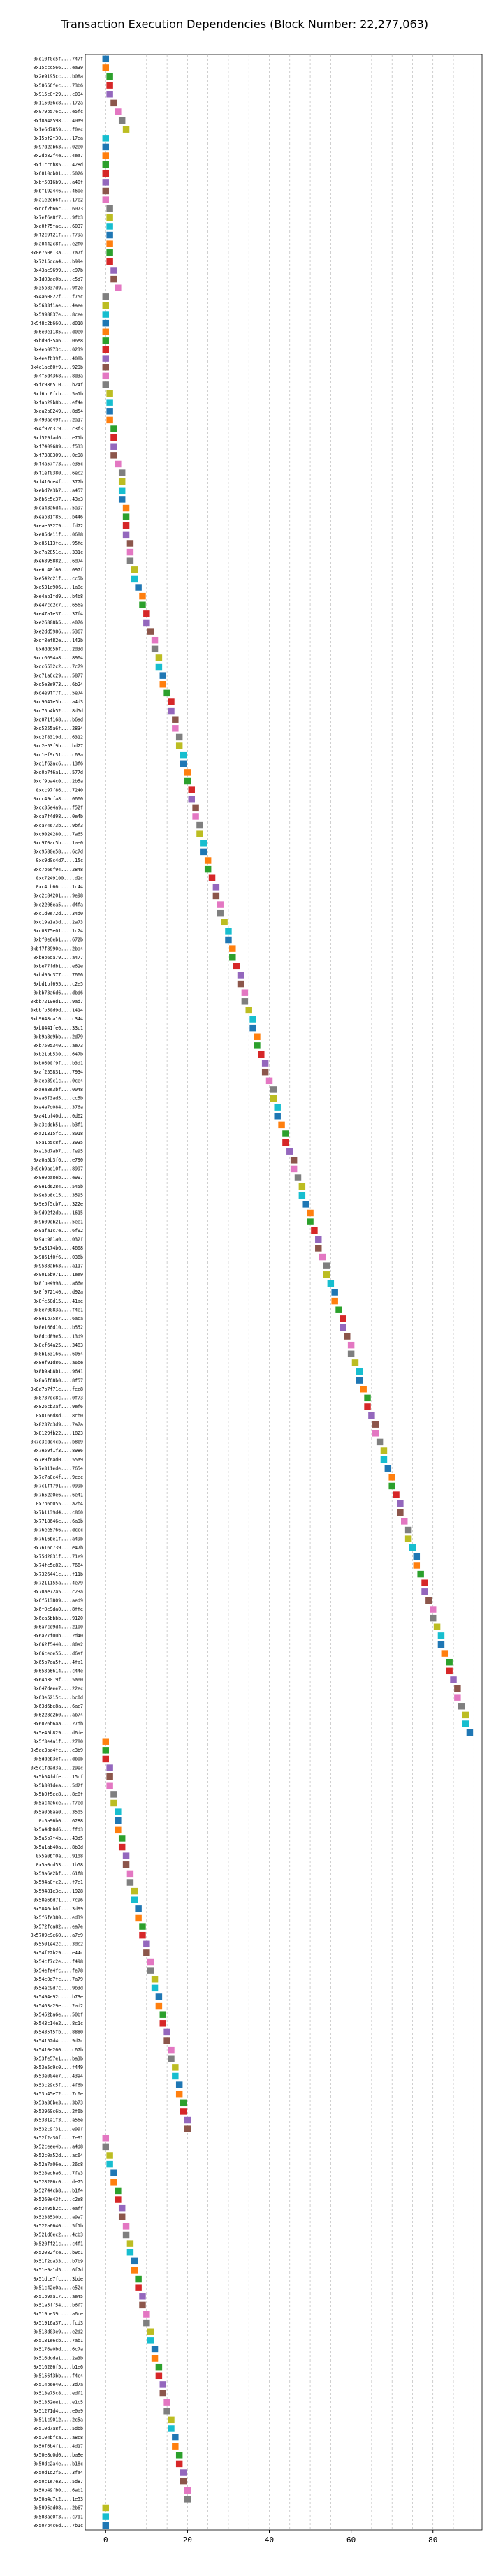 The height and width of the screenshot is (2576, 489). Describe the element at coordinates (59, 2191) in the screenshot. I see `y-tick-label: 0x52744cb8....b1f4` at that location.